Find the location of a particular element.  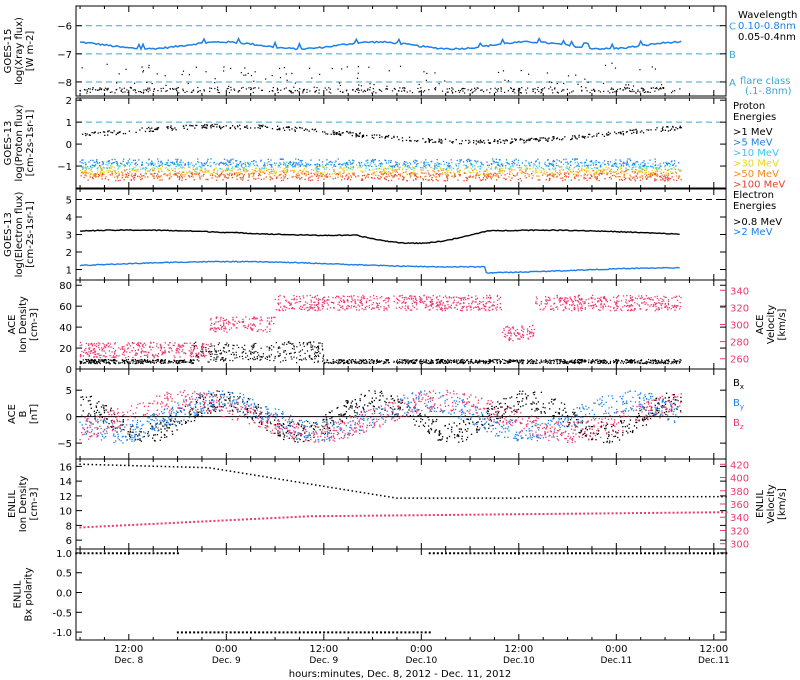

legend-entry: >30 MeV is located at coordinates (756, 164).